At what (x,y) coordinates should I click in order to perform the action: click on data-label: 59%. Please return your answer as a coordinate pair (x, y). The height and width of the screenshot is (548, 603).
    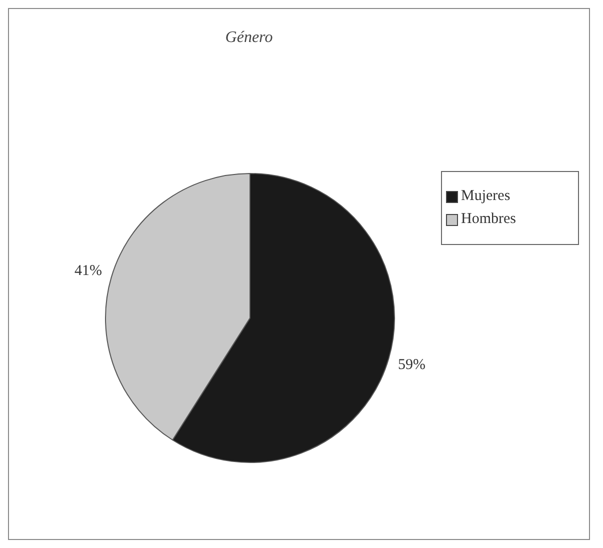
    Looking at the image, I should click on (412, 364).